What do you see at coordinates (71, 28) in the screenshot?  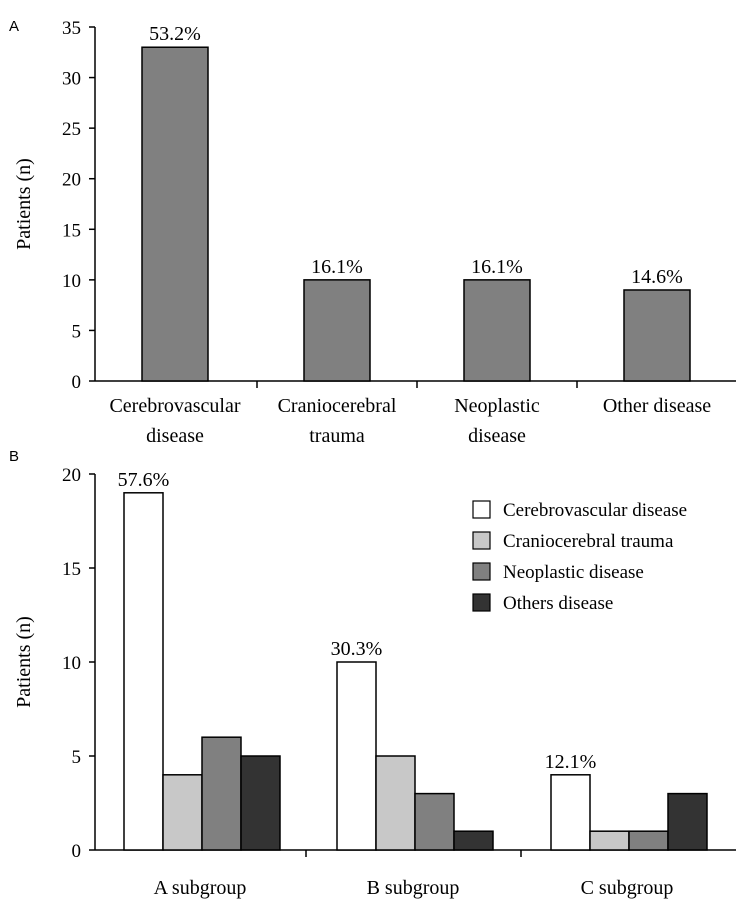 I see `y-tick-label: 35` at bounding box center [71, 28].